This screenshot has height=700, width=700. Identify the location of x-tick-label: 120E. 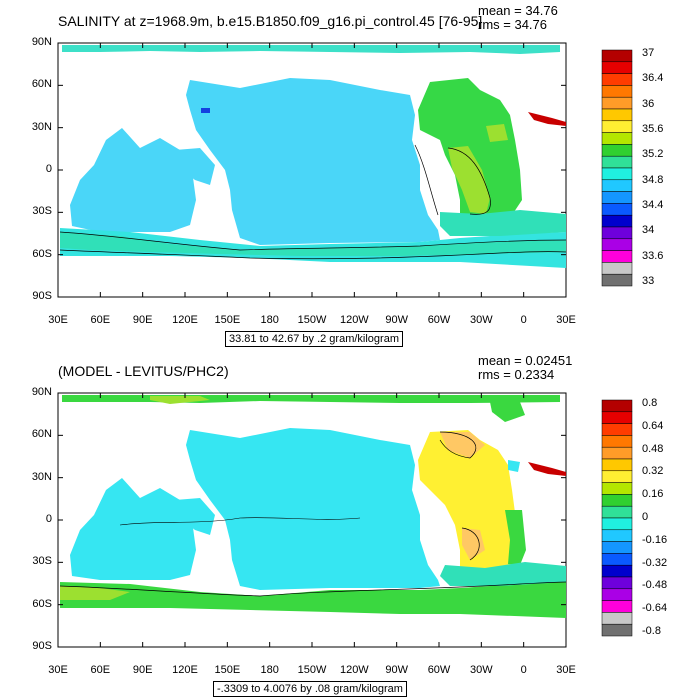
(185, 670).